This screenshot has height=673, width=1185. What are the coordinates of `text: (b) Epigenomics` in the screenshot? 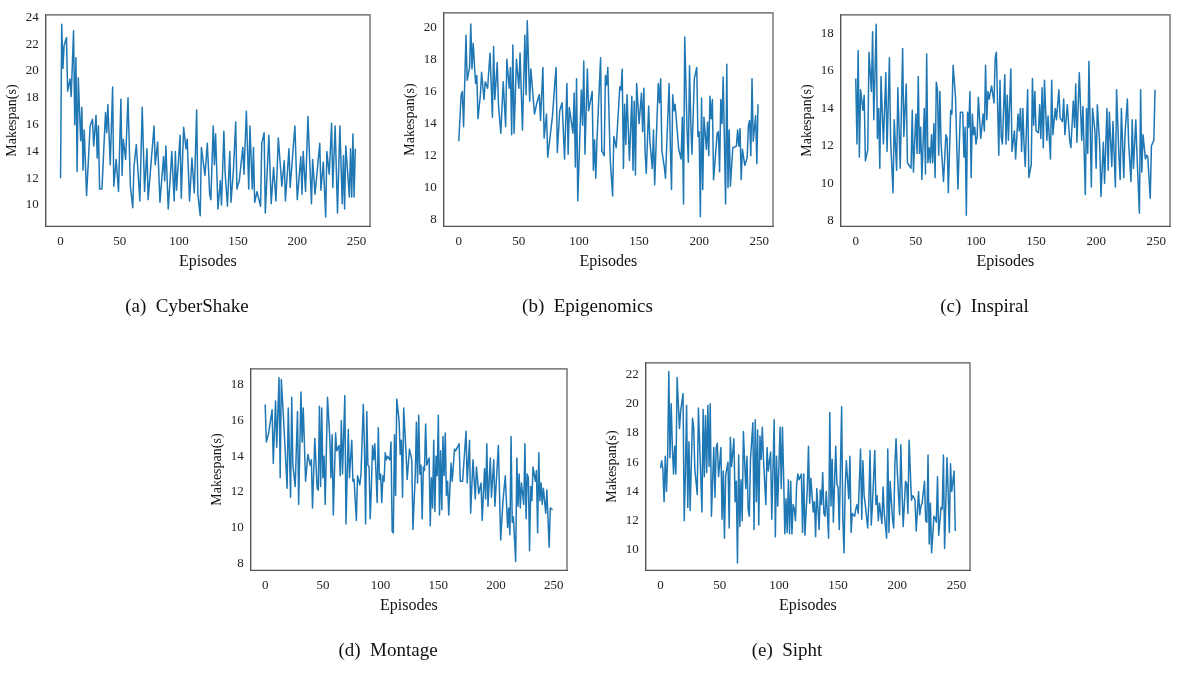 It's located at (587, 305).